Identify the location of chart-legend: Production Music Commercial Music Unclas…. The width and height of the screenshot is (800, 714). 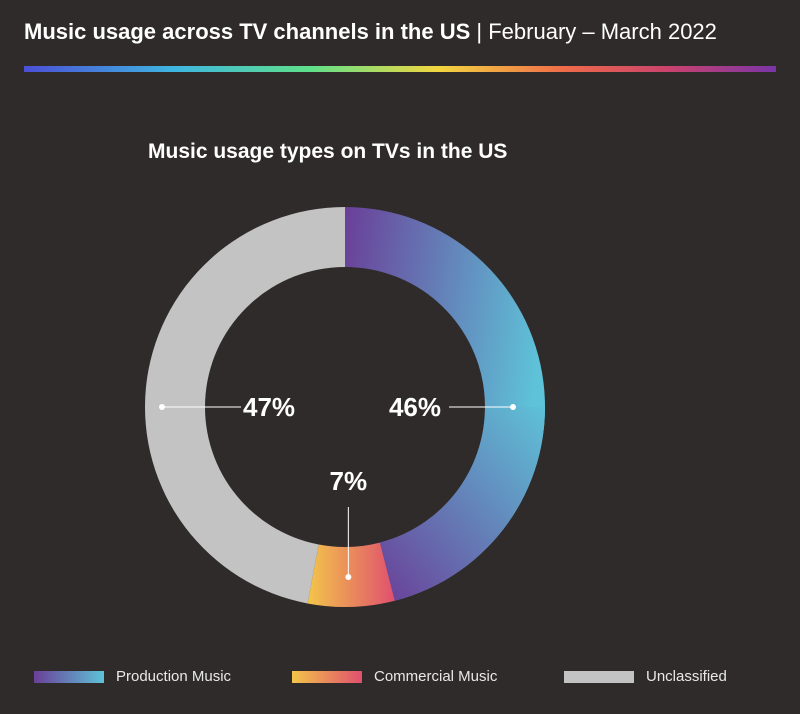
(400, 680).